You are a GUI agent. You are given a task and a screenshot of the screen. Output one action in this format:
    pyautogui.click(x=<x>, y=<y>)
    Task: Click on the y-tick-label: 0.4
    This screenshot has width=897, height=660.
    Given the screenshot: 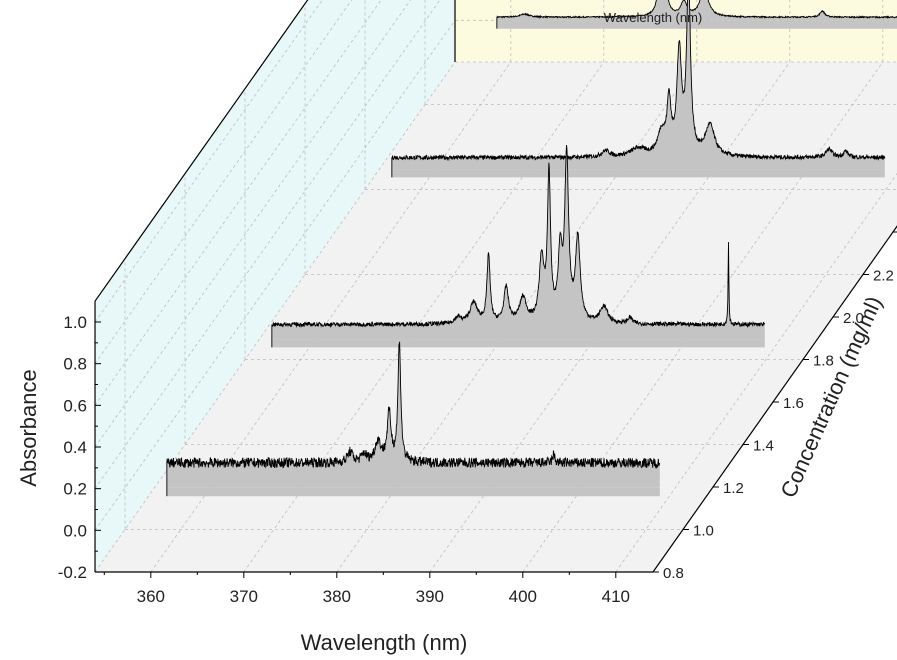 What is the action you would take?
    pyautogui.click(x=75, y=447)
    